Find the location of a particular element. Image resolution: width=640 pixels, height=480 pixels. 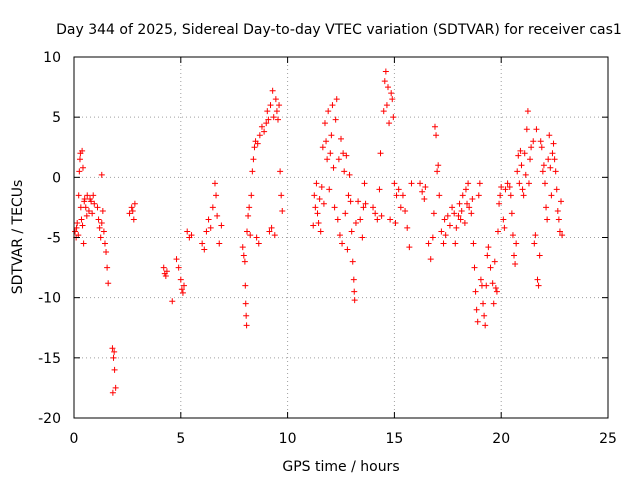

x-tick-label: 25 is located at coordinates (608, 439).